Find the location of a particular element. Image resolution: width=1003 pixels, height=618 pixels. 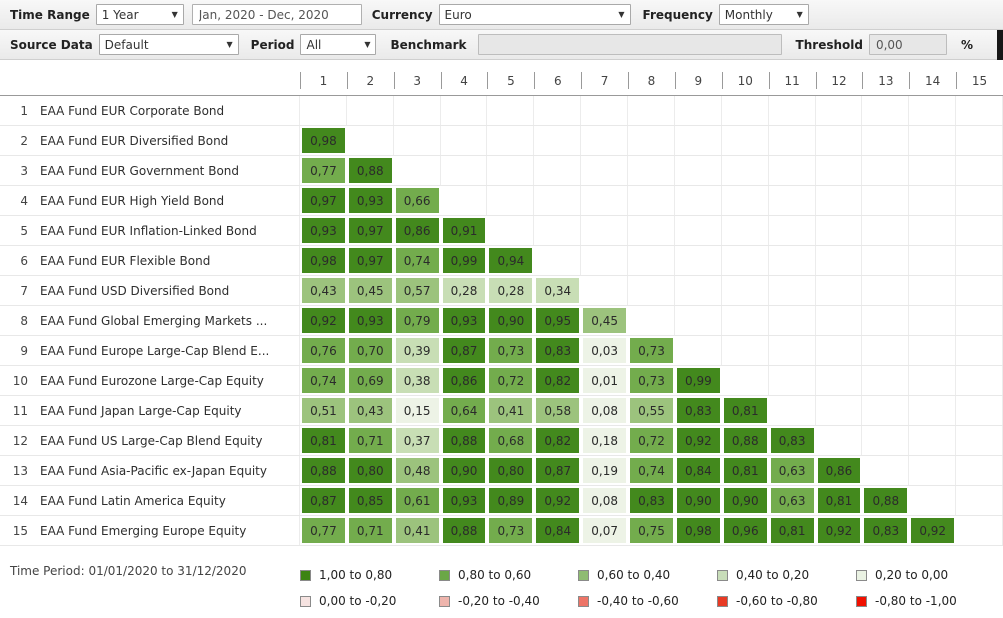

matrix-cell: 0,07 is located at coordinates (605, 530).